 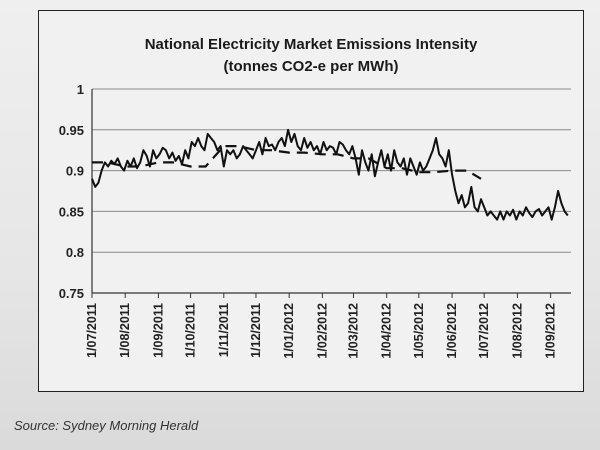 I want to click on x-tick-label: 1/02/2012, so click(x=322, y=331).